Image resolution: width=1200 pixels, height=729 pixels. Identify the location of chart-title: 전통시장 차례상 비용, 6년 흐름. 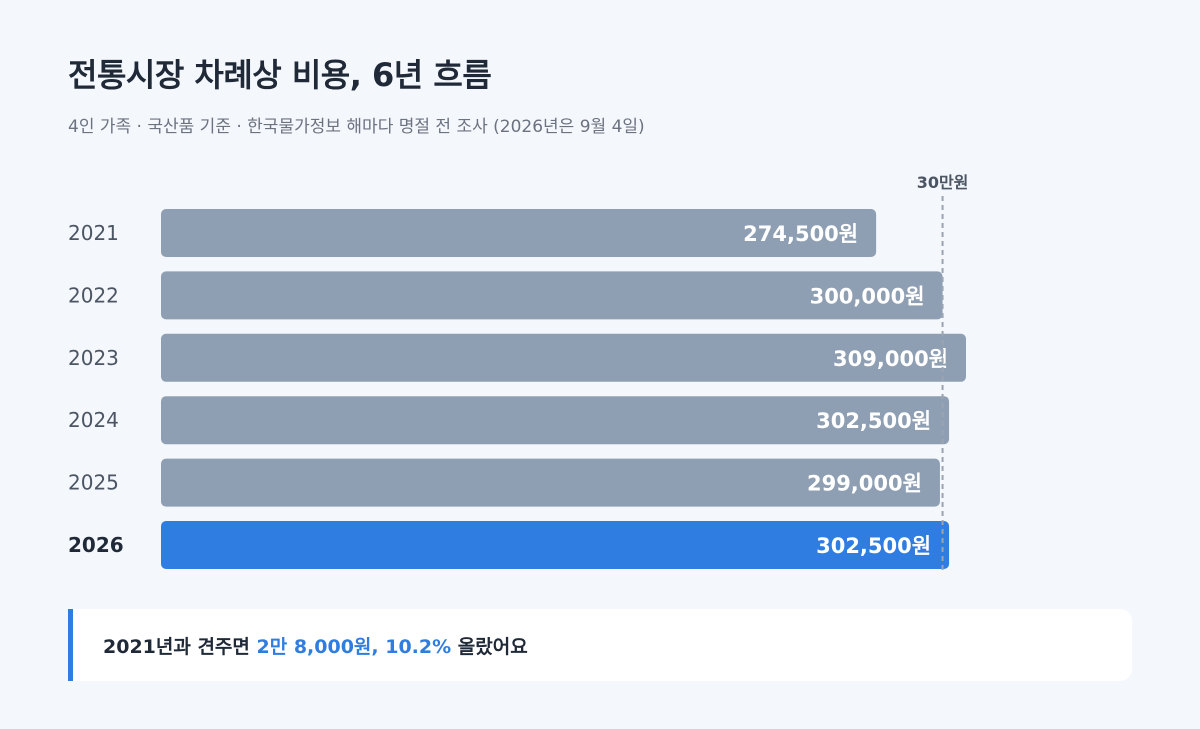
(280, 75).